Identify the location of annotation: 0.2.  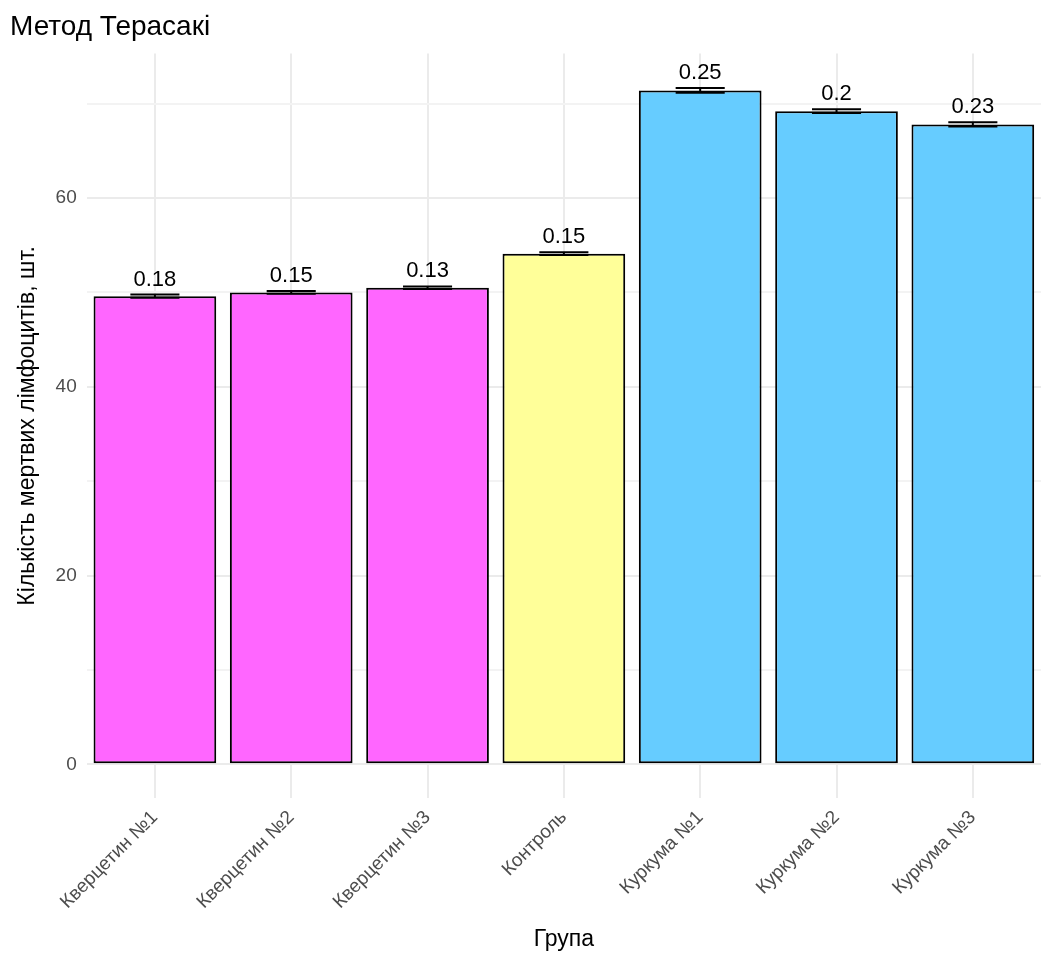
(836, 93).